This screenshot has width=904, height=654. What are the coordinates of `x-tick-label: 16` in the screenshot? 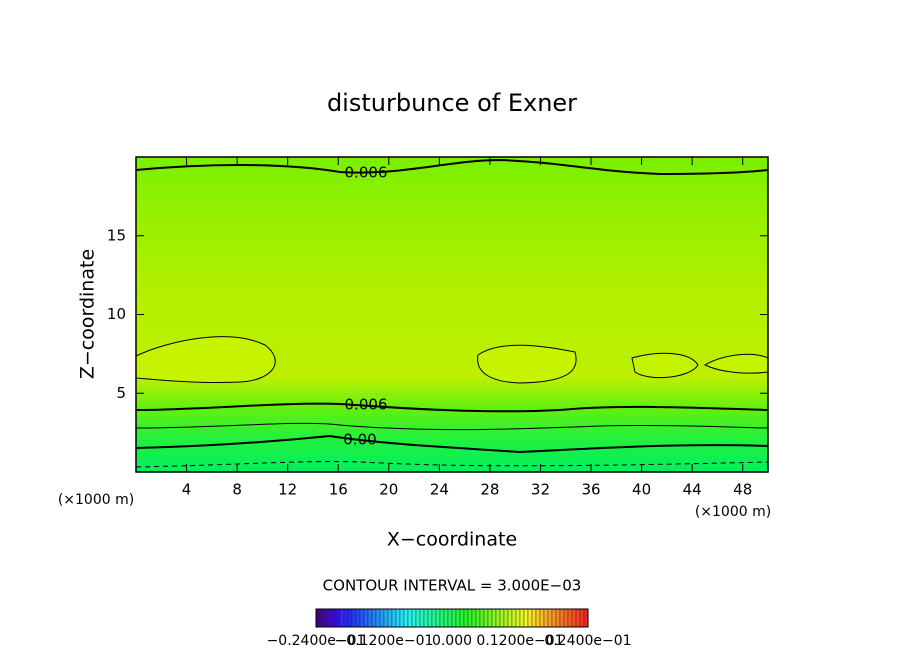 It's located at (338, 490).